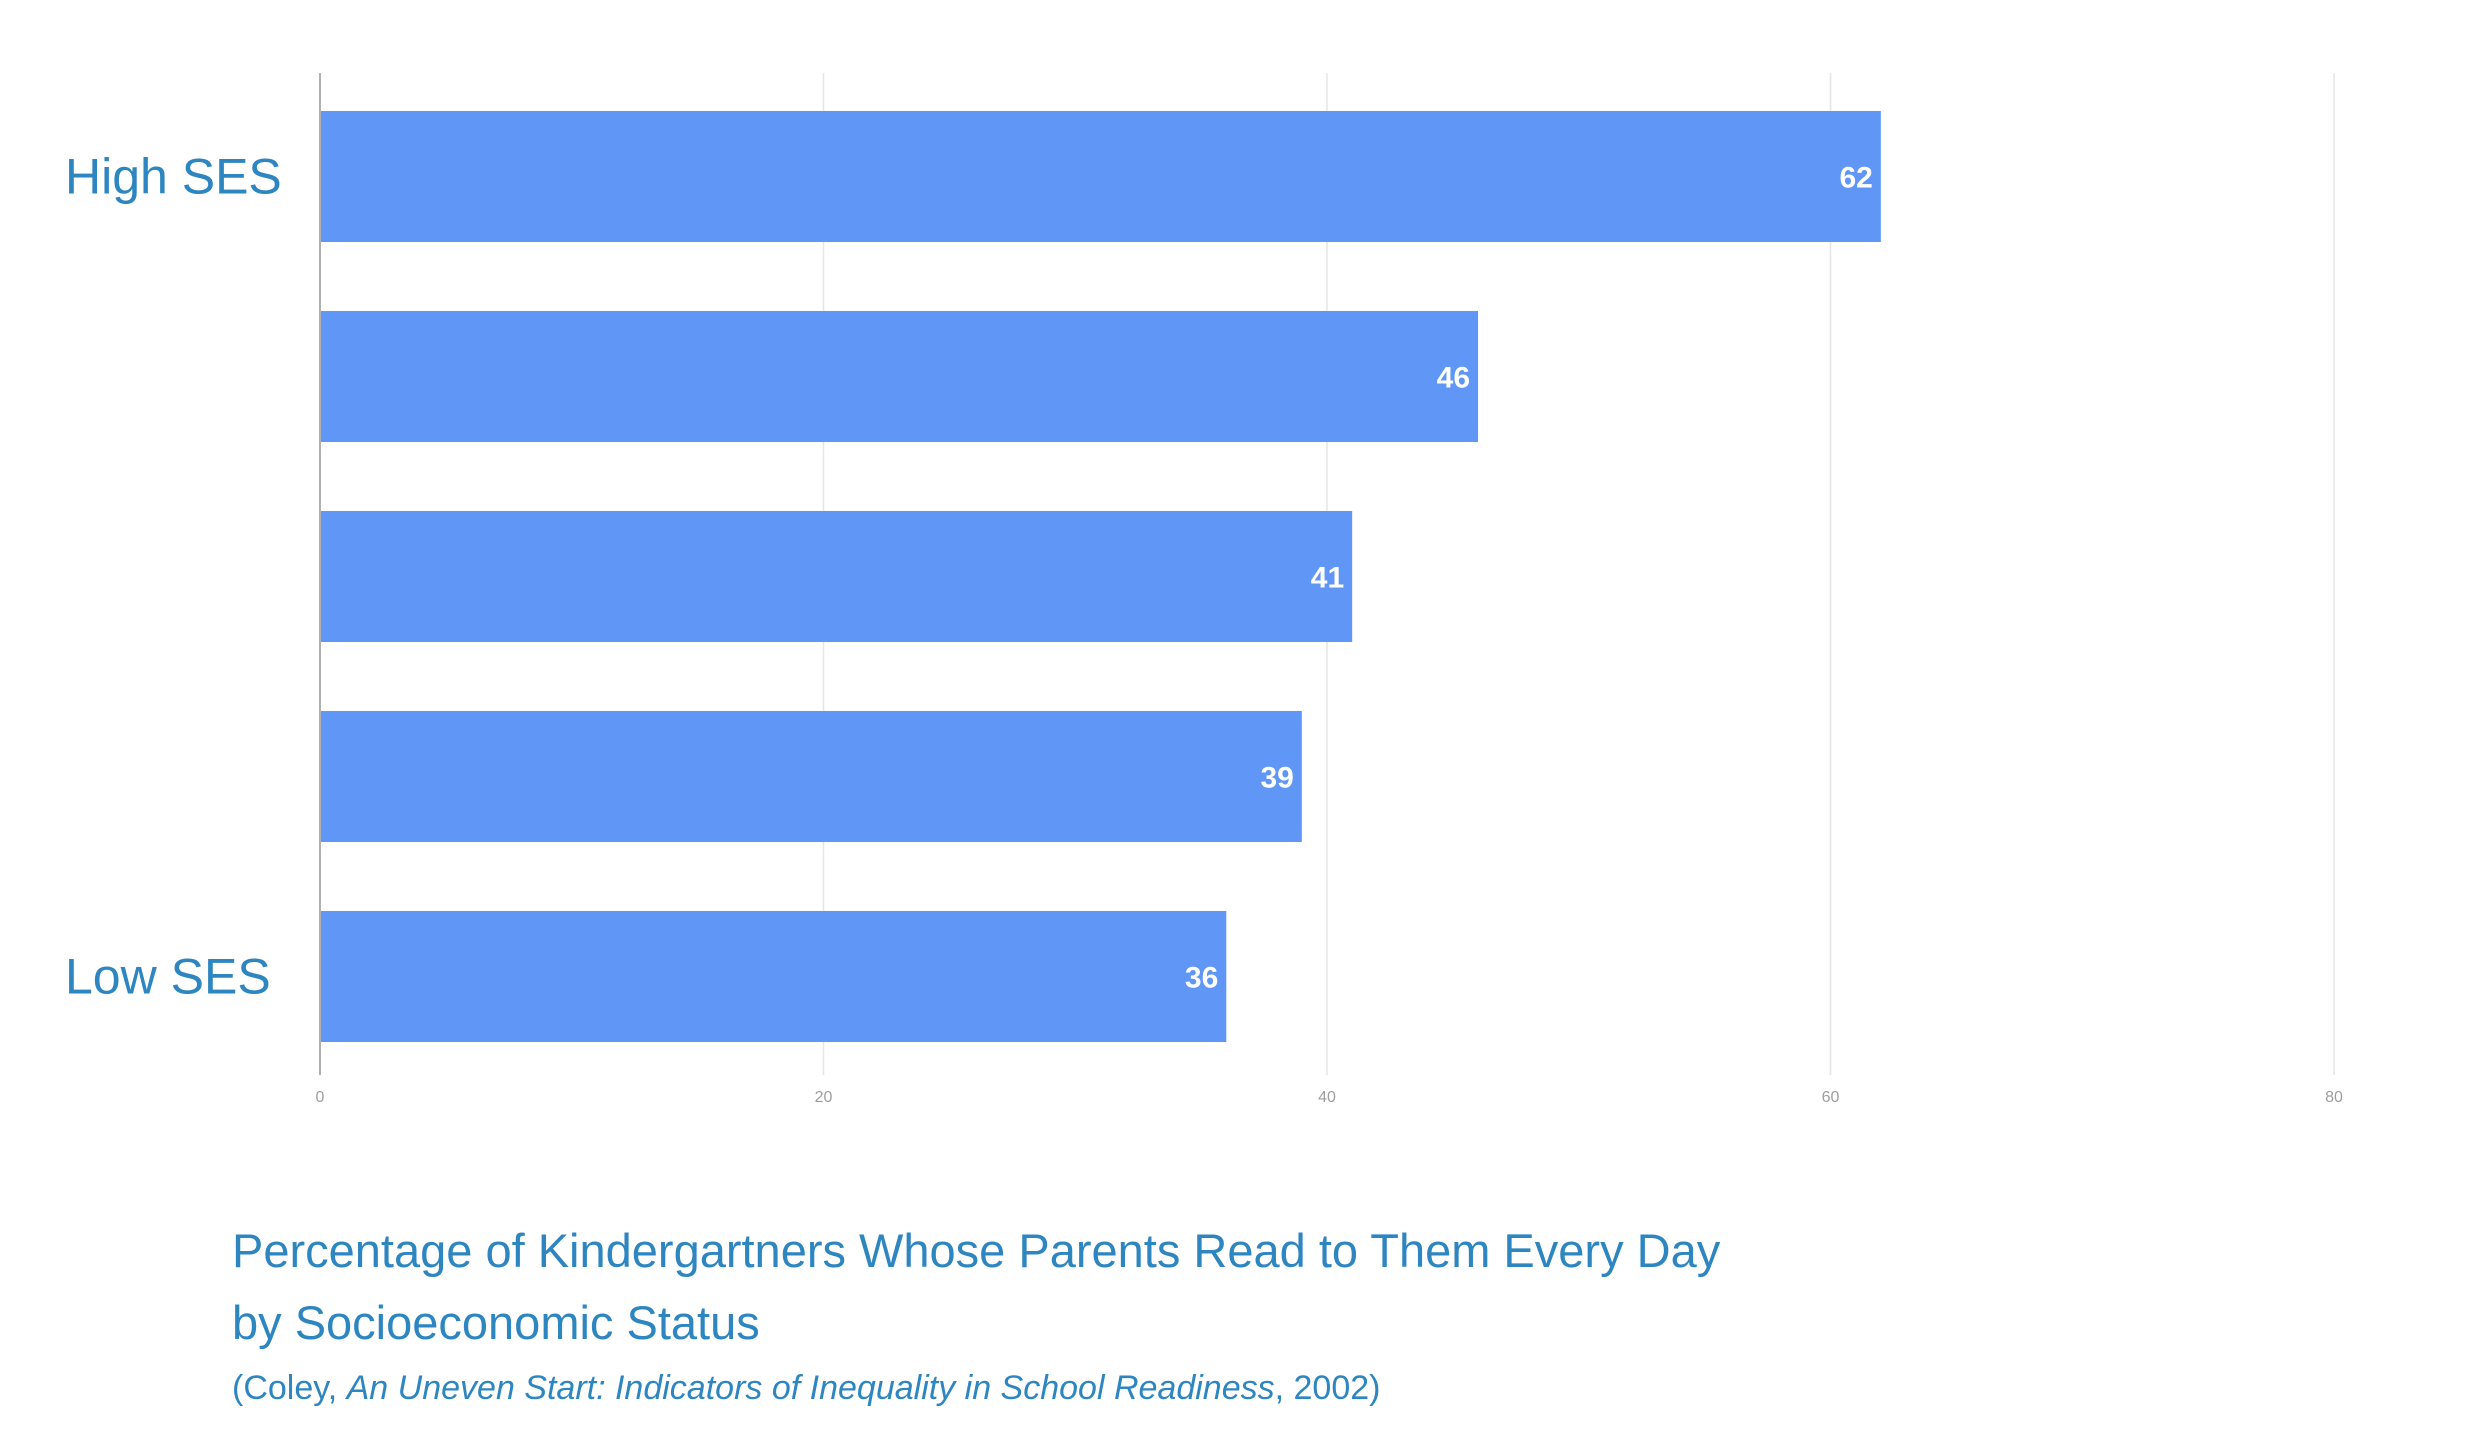  Describe the element at coordinates (1327, 578) in the screenshot. I see `bar-value-label: 41` at that location.